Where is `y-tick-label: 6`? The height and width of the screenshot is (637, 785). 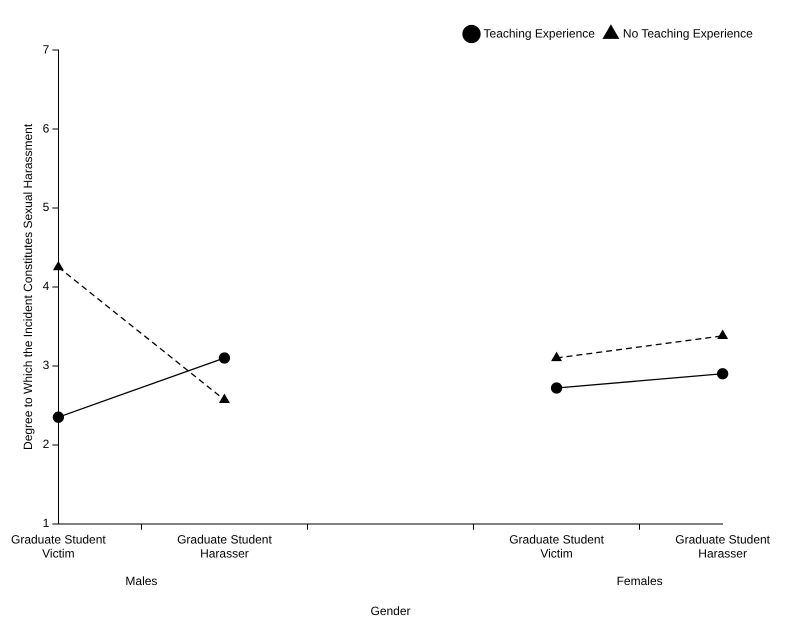 y-tick-label: 6 is located at coordinates (46, 128).